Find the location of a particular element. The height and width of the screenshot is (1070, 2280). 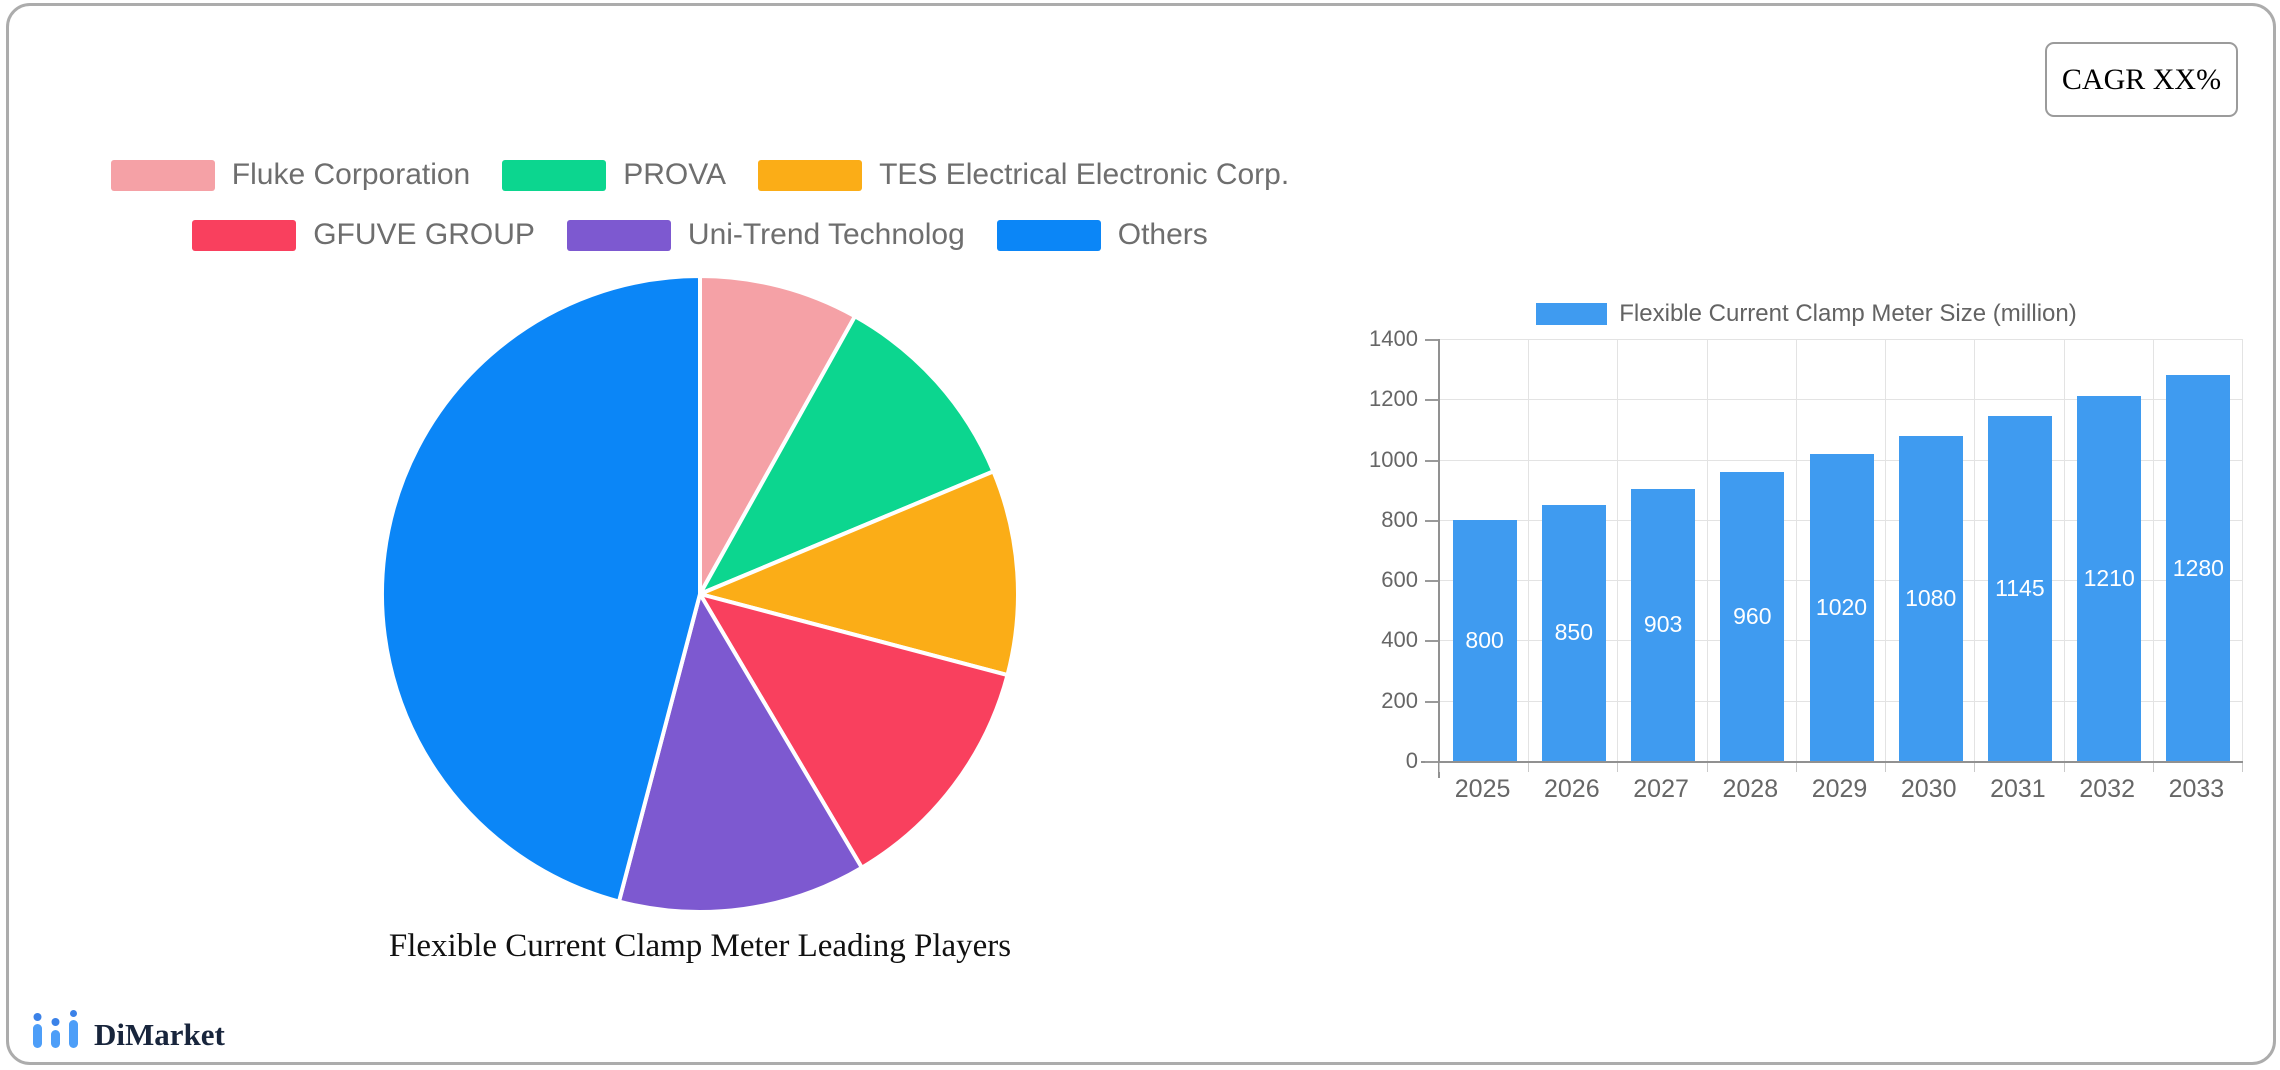

bar-2031: 1145 is located at coordinates (2019, 588).